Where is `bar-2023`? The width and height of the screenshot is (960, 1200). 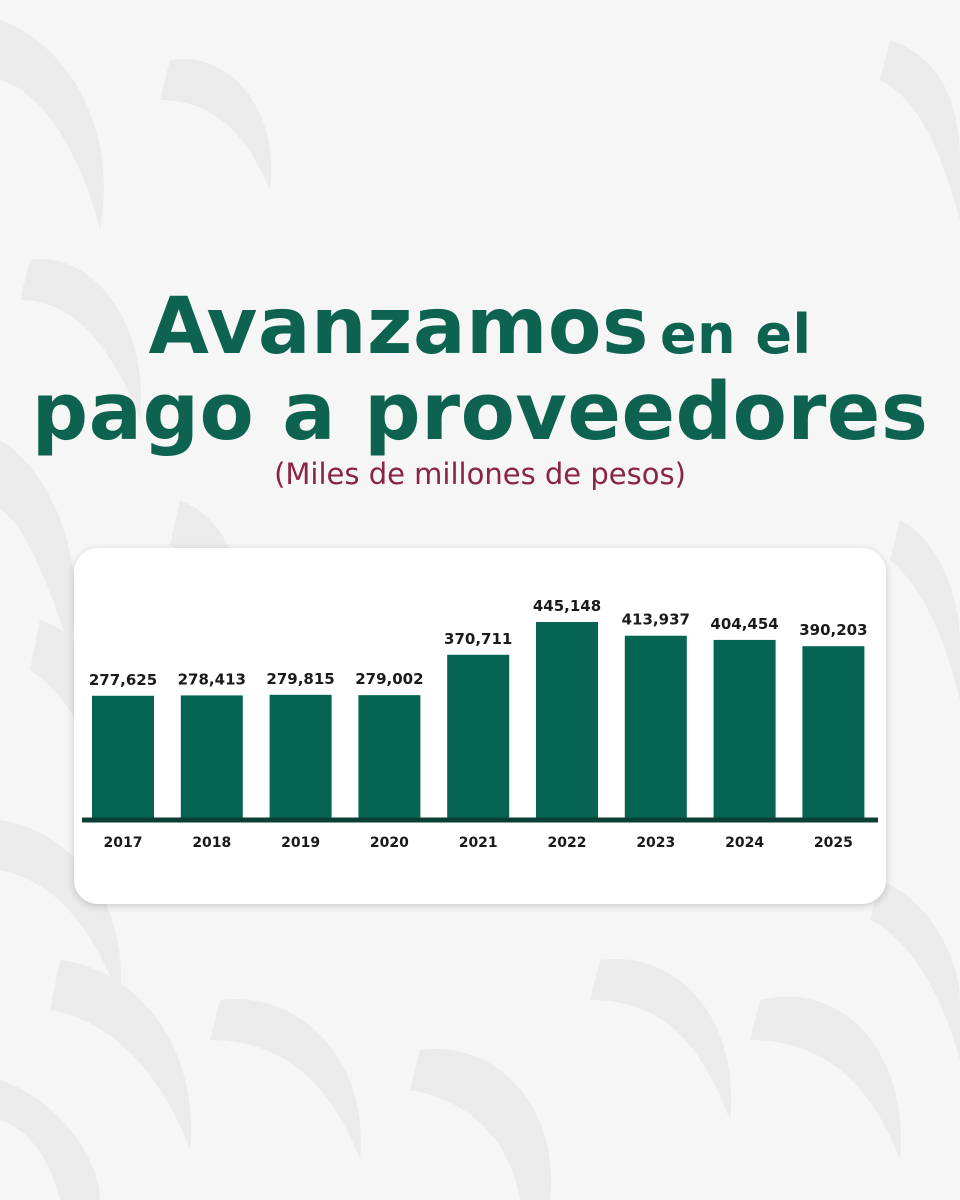 bar-2023 is located at coordinates (655, 726).